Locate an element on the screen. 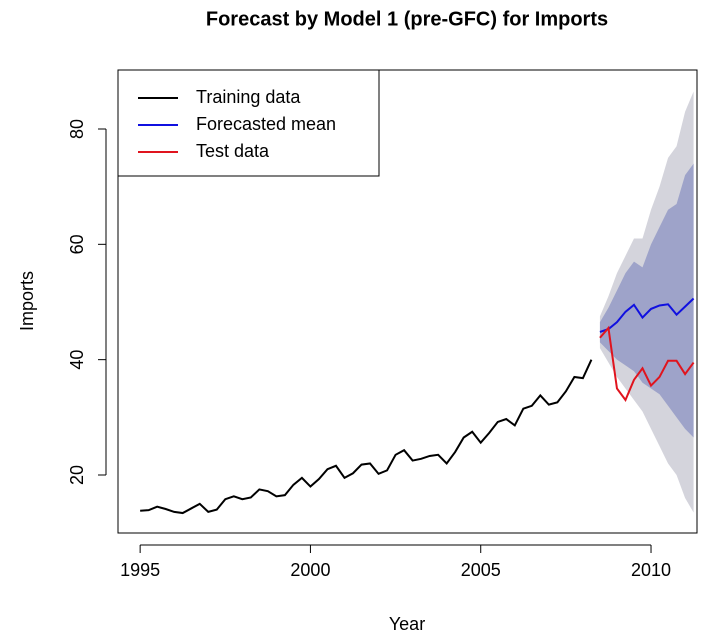  y-axis-label: Imports is located at coordinates (27, 301).